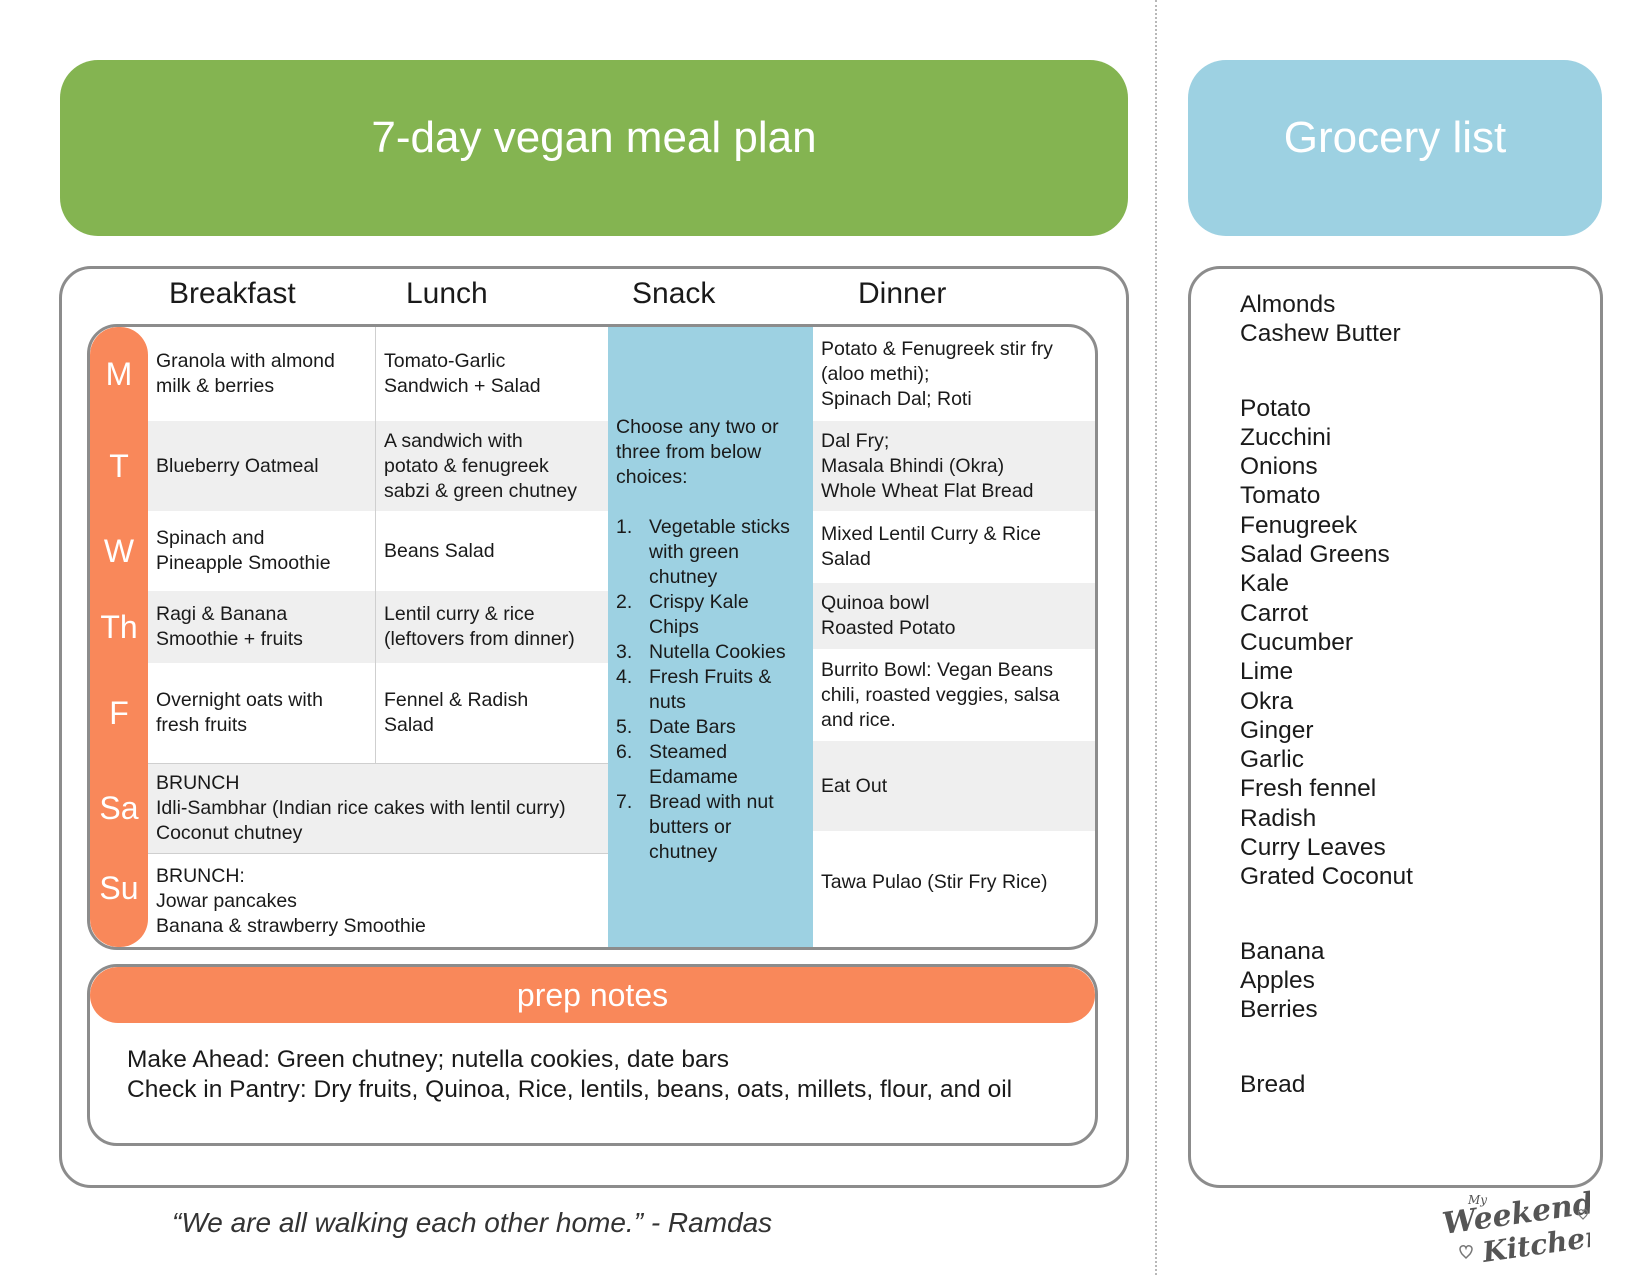 The width and height of the screenshot is (1650, 1275). I want to click on meal-plan-banner: 7-day vegan meal plan, so click(594, 152).